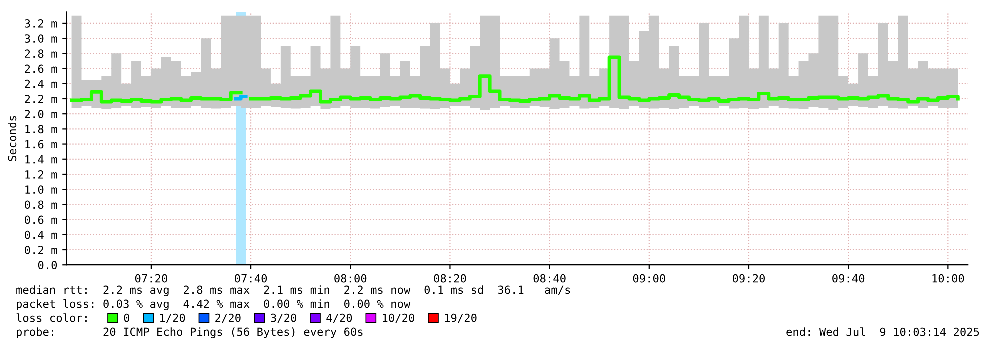  I want to click on x-tick-label: 09:00, so click(649, 278).